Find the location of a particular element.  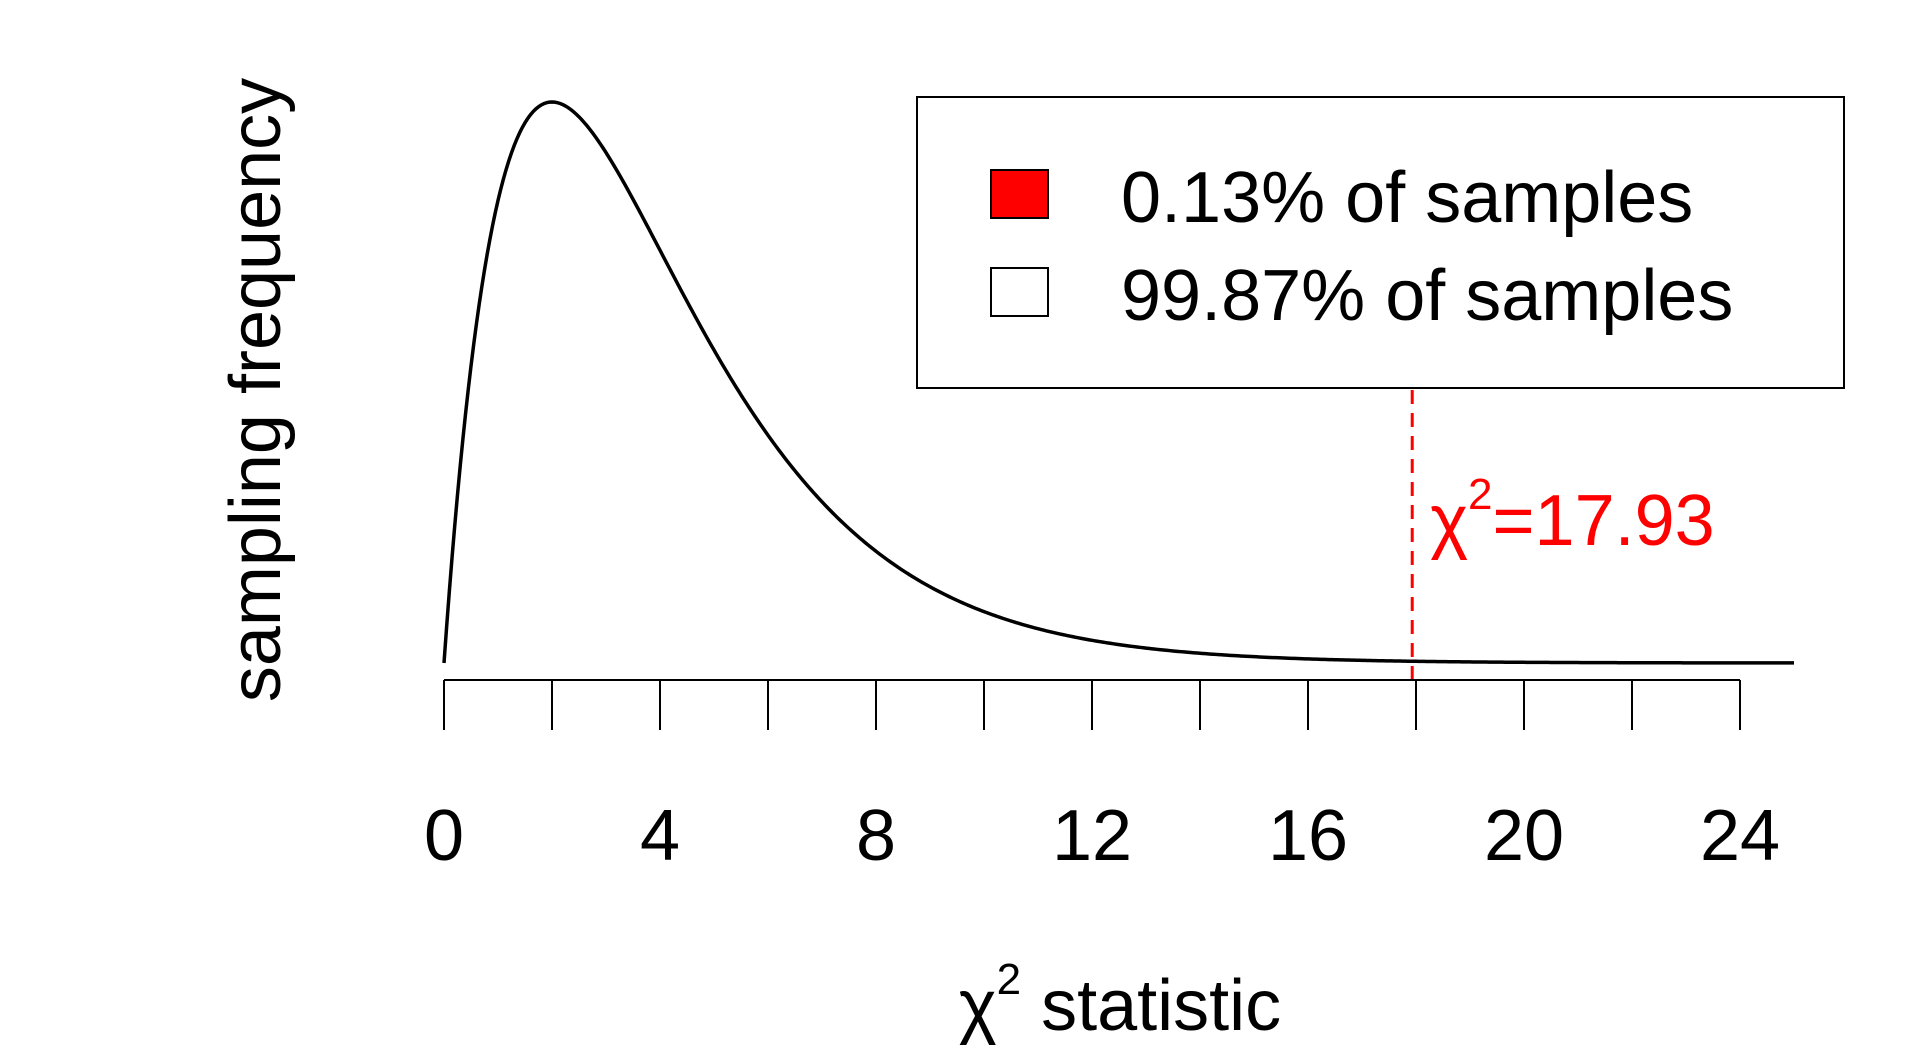

x-axis-title-chi: χ is located at coordinates (978, 1006).